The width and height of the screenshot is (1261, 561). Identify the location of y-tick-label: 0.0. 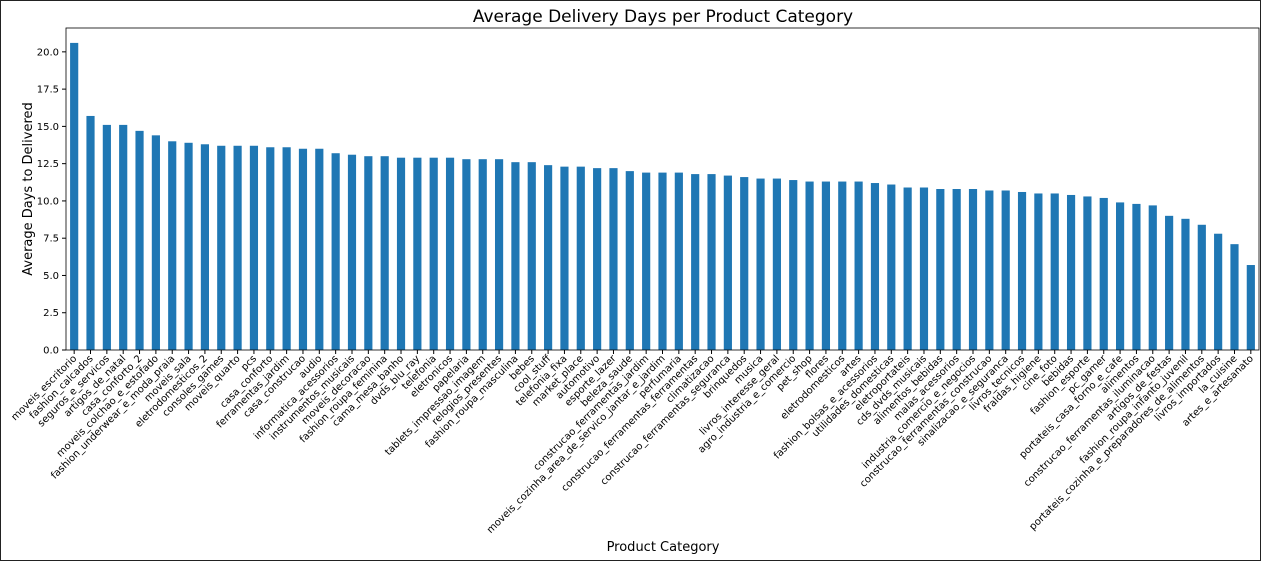
(51, 351).